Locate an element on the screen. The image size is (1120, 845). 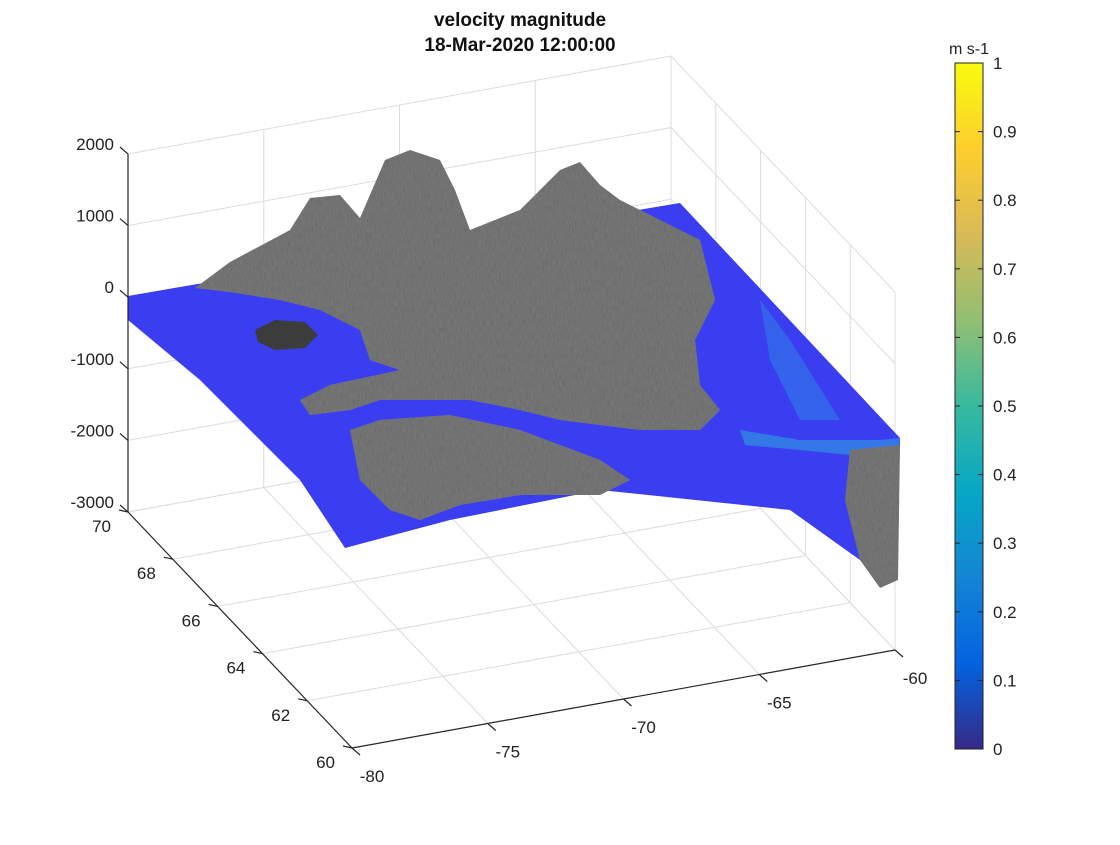
x-tick-label: -60 is located at coordinates (915, 678).